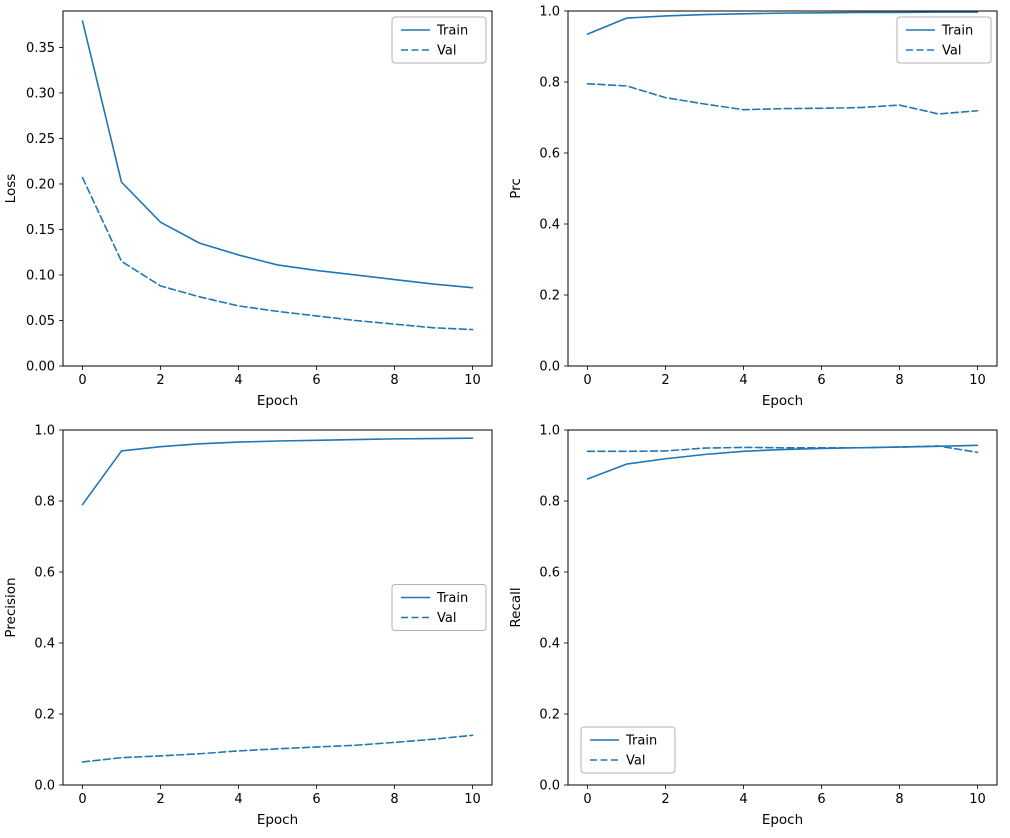  I want to click on y-axis-label: Precision, so click(11, 607).